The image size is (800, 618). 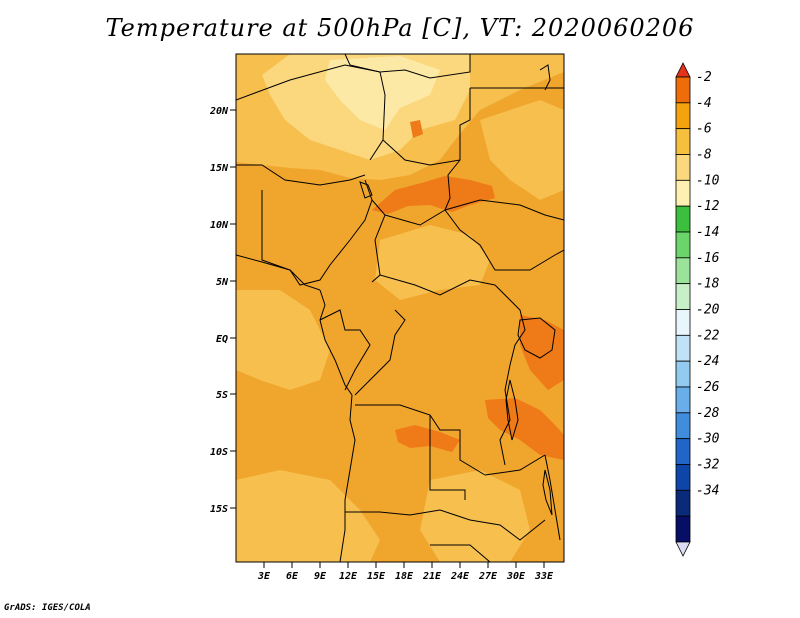 I want to click on colorbar-label: -2, so click(x=704, y=77).